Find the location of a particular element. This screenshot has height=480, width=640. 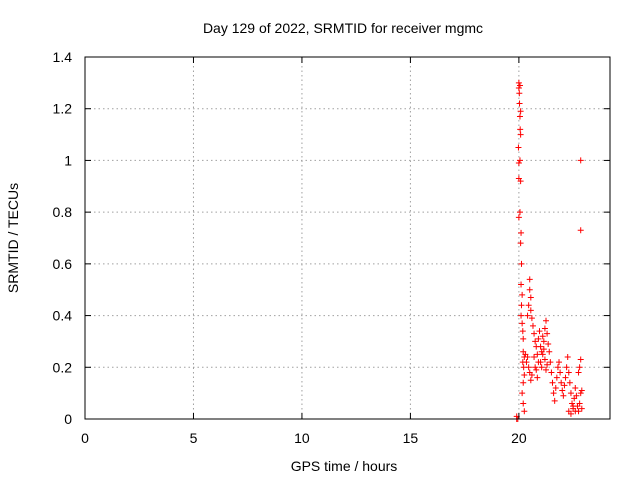

y-tick-label: 0.6 is located at coordinates (63, 264).